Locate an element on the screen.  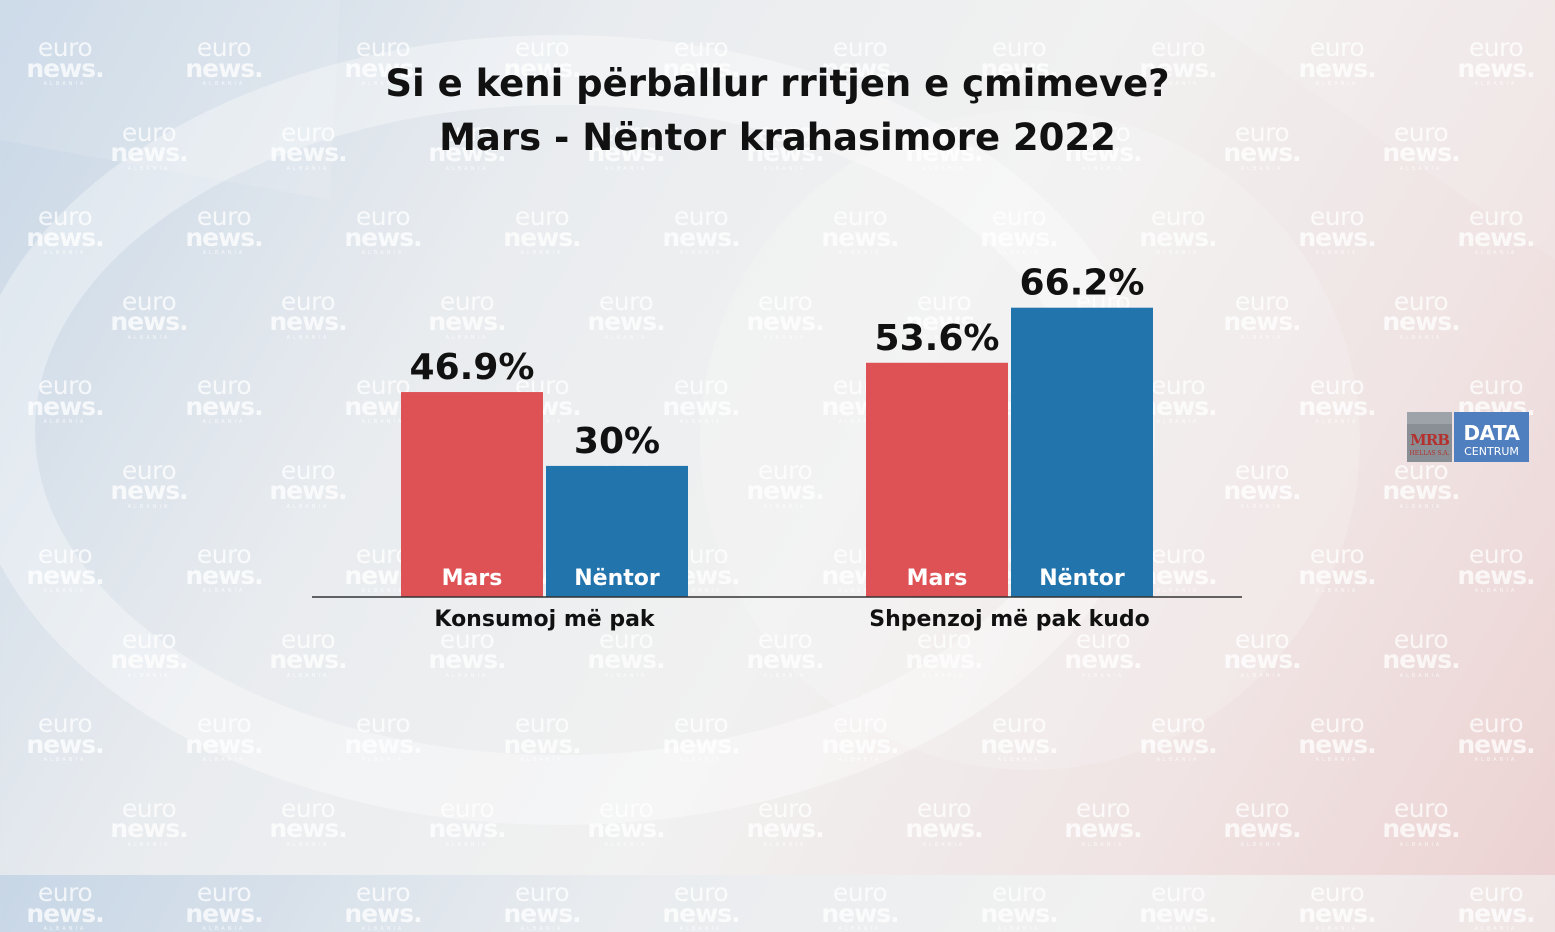
mrb-logo-block: MRB HELLAS S.A. is located at coordinates (1429, 437).